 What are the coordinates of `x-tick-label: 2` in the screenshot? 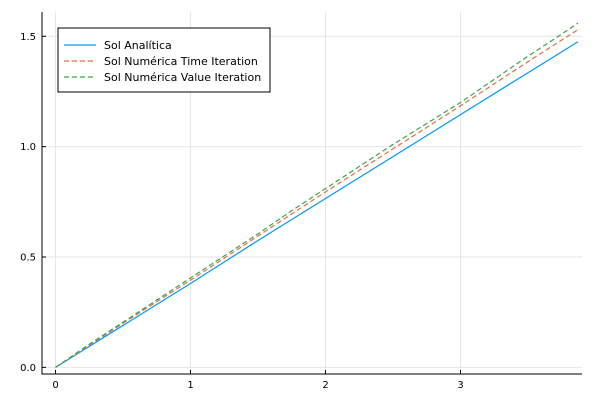 It's located at (325, 385).